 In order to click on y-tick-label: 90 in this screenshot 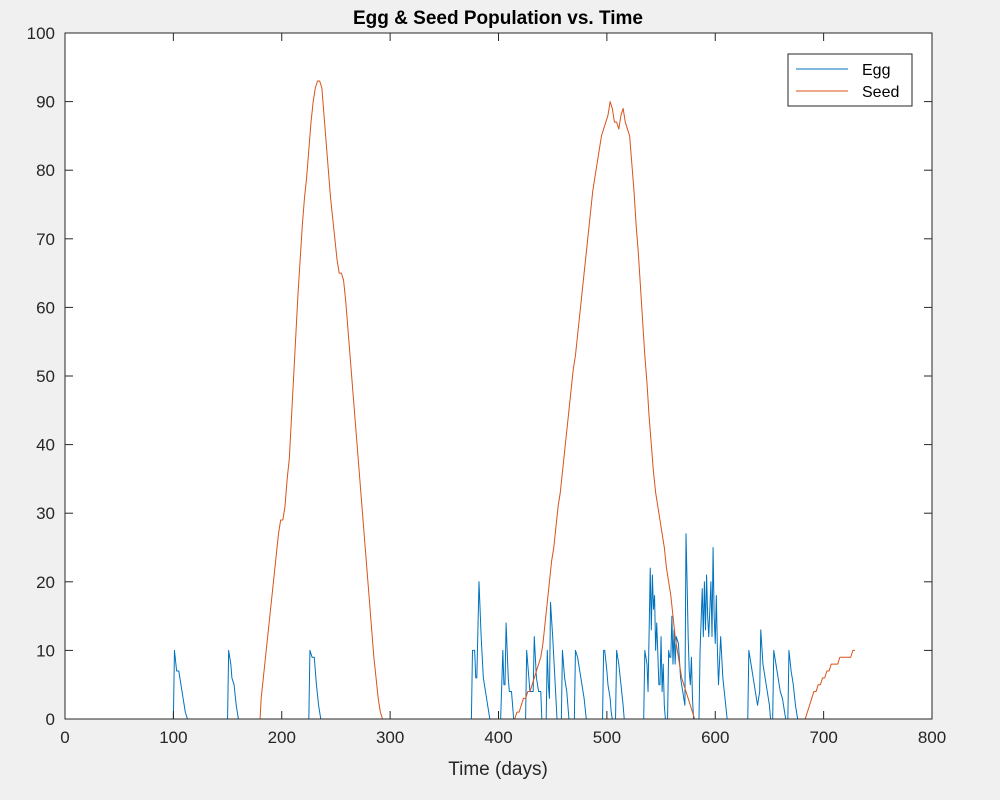, I will do `click(45, 102)`.